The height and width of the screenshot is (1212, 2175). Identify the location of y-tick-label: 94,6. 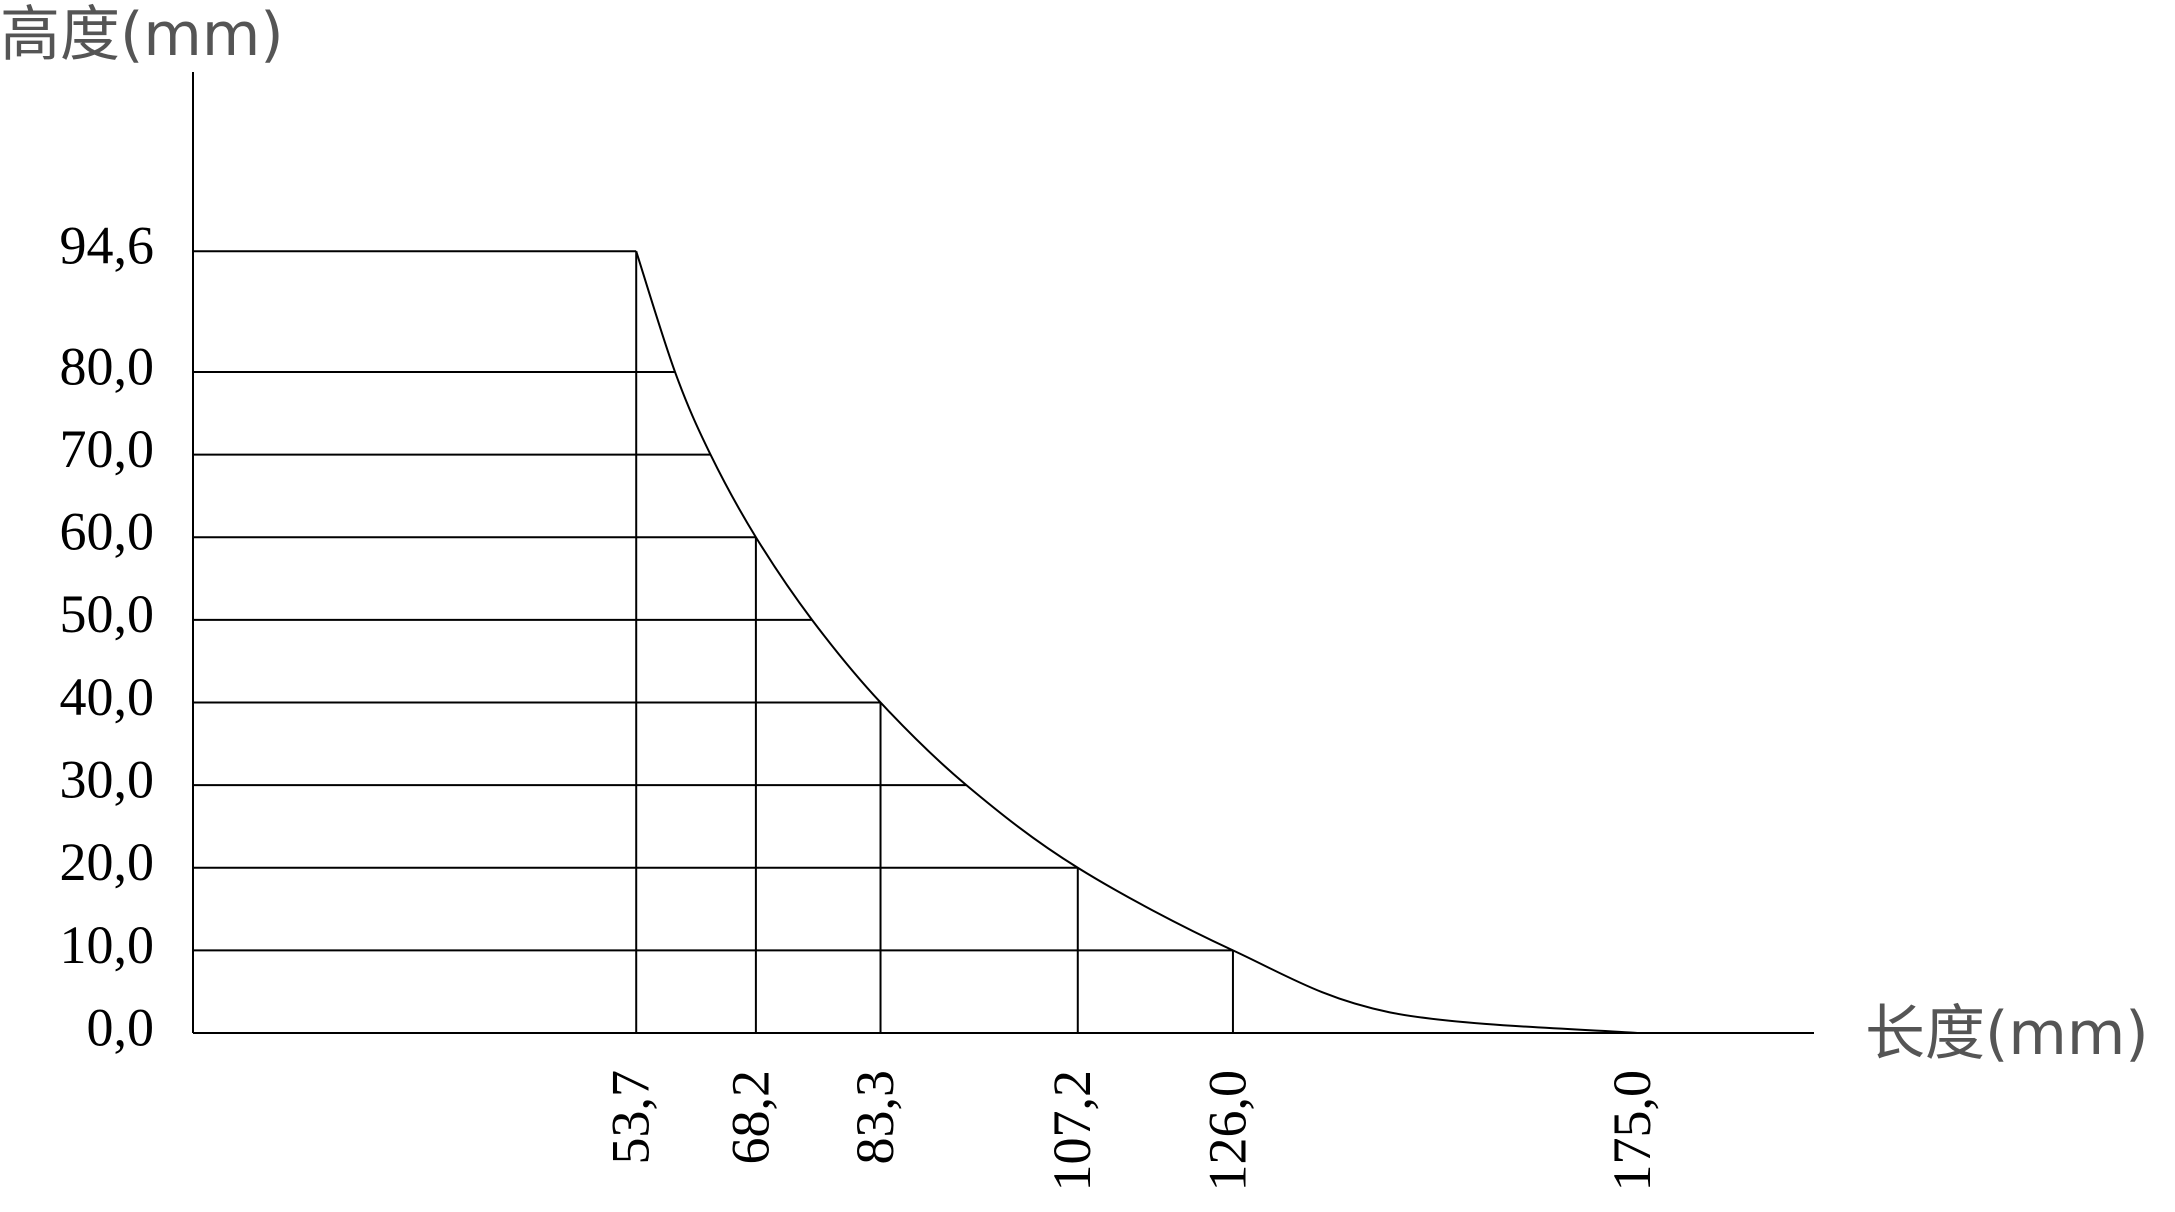
(107, 246).